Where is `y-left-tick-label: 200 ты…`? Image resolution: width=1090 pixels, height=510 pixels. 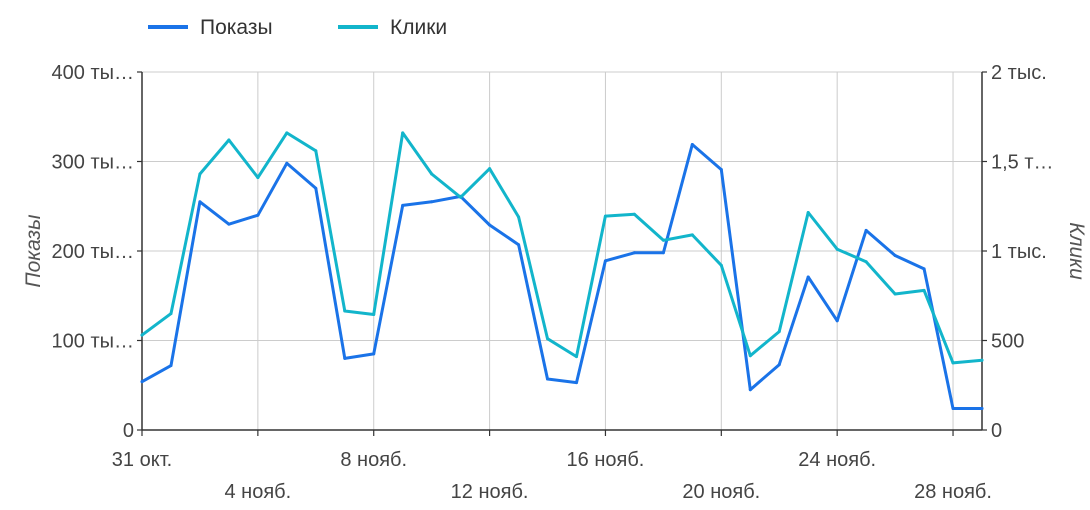
y-left-tick-label: 200 ты… is located at coordinates (93, 252).